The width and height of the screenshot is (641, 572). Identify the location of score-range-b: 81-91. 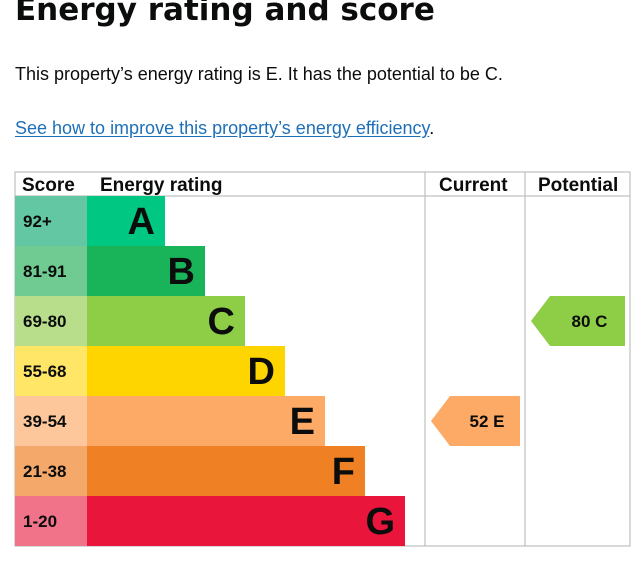
(44, 271).